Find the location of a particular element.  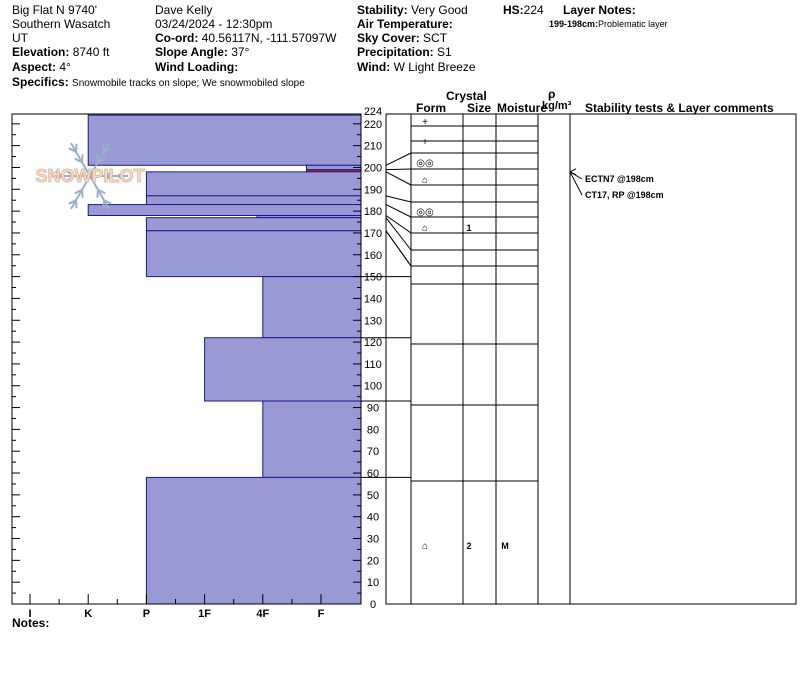

height-tick-label: 210 is located at coordinates (373, 147).